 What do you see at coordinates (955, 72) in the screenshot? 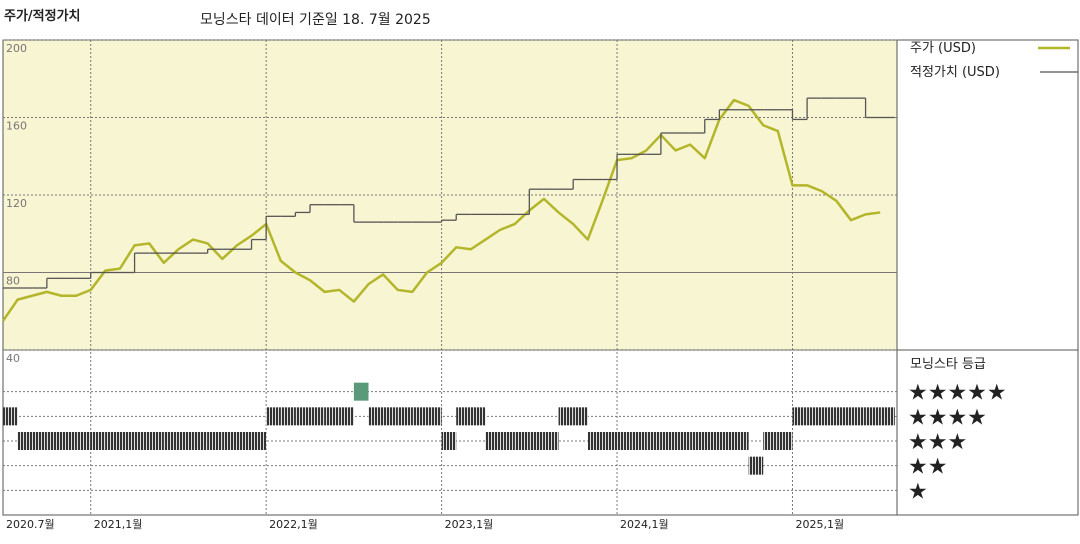
I see `legend-label: 적정가치 (USD)` at bounding box center [955, 72].